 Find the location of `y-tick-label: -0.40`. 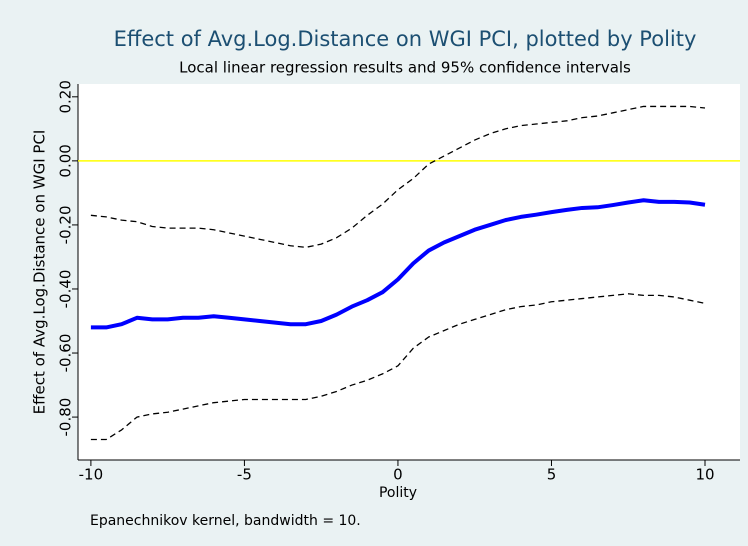

y-tick-label: -0.40 is located at coordinates (66, 289).